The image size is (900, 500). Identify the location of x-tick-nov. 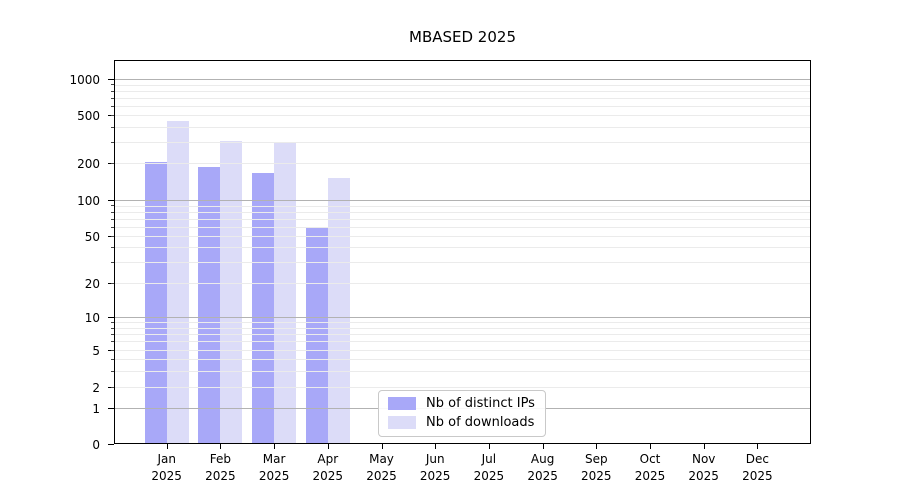
(704, 446).